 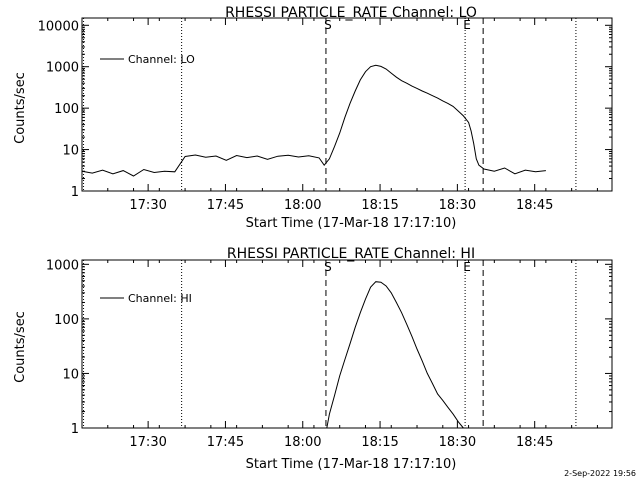 What do you see at coordinates (351, 13) in the screenshot?
I see `chart-title: RHESSI PARTICLE_RATE Channel: LO` at bounding box center [351, 13].